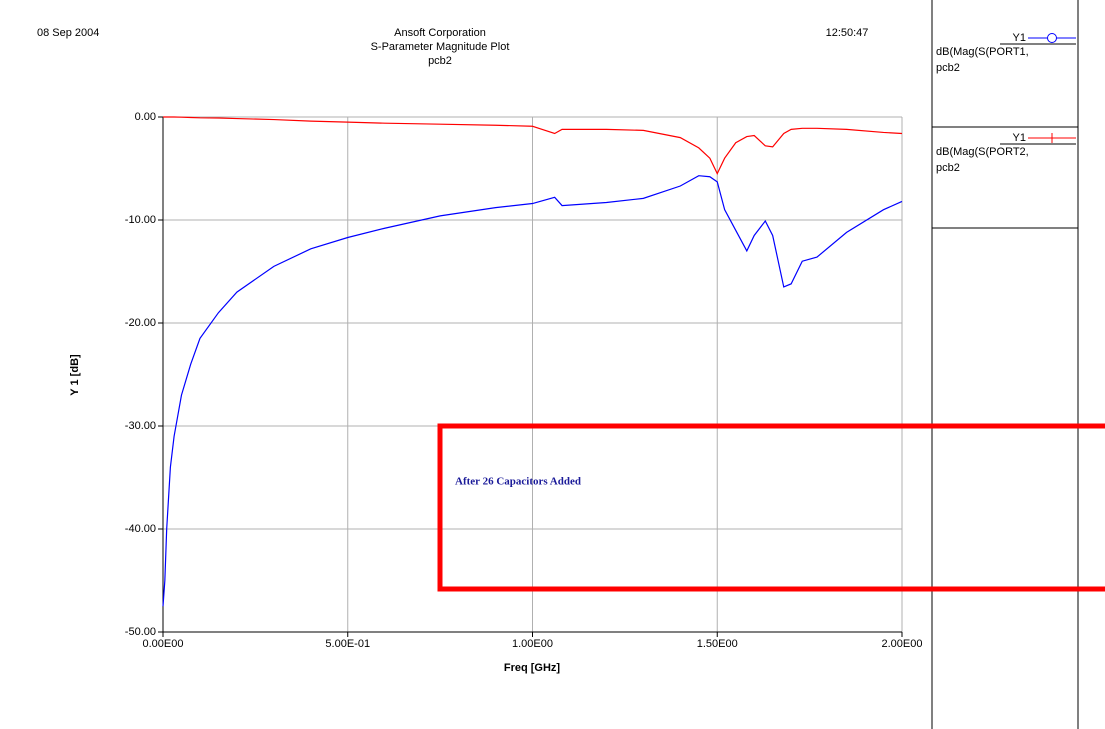 This screenshot has height=729, width=1105. Describe the element at coordinates (533, 146) in the screenshot. I see `series-line` at that location.